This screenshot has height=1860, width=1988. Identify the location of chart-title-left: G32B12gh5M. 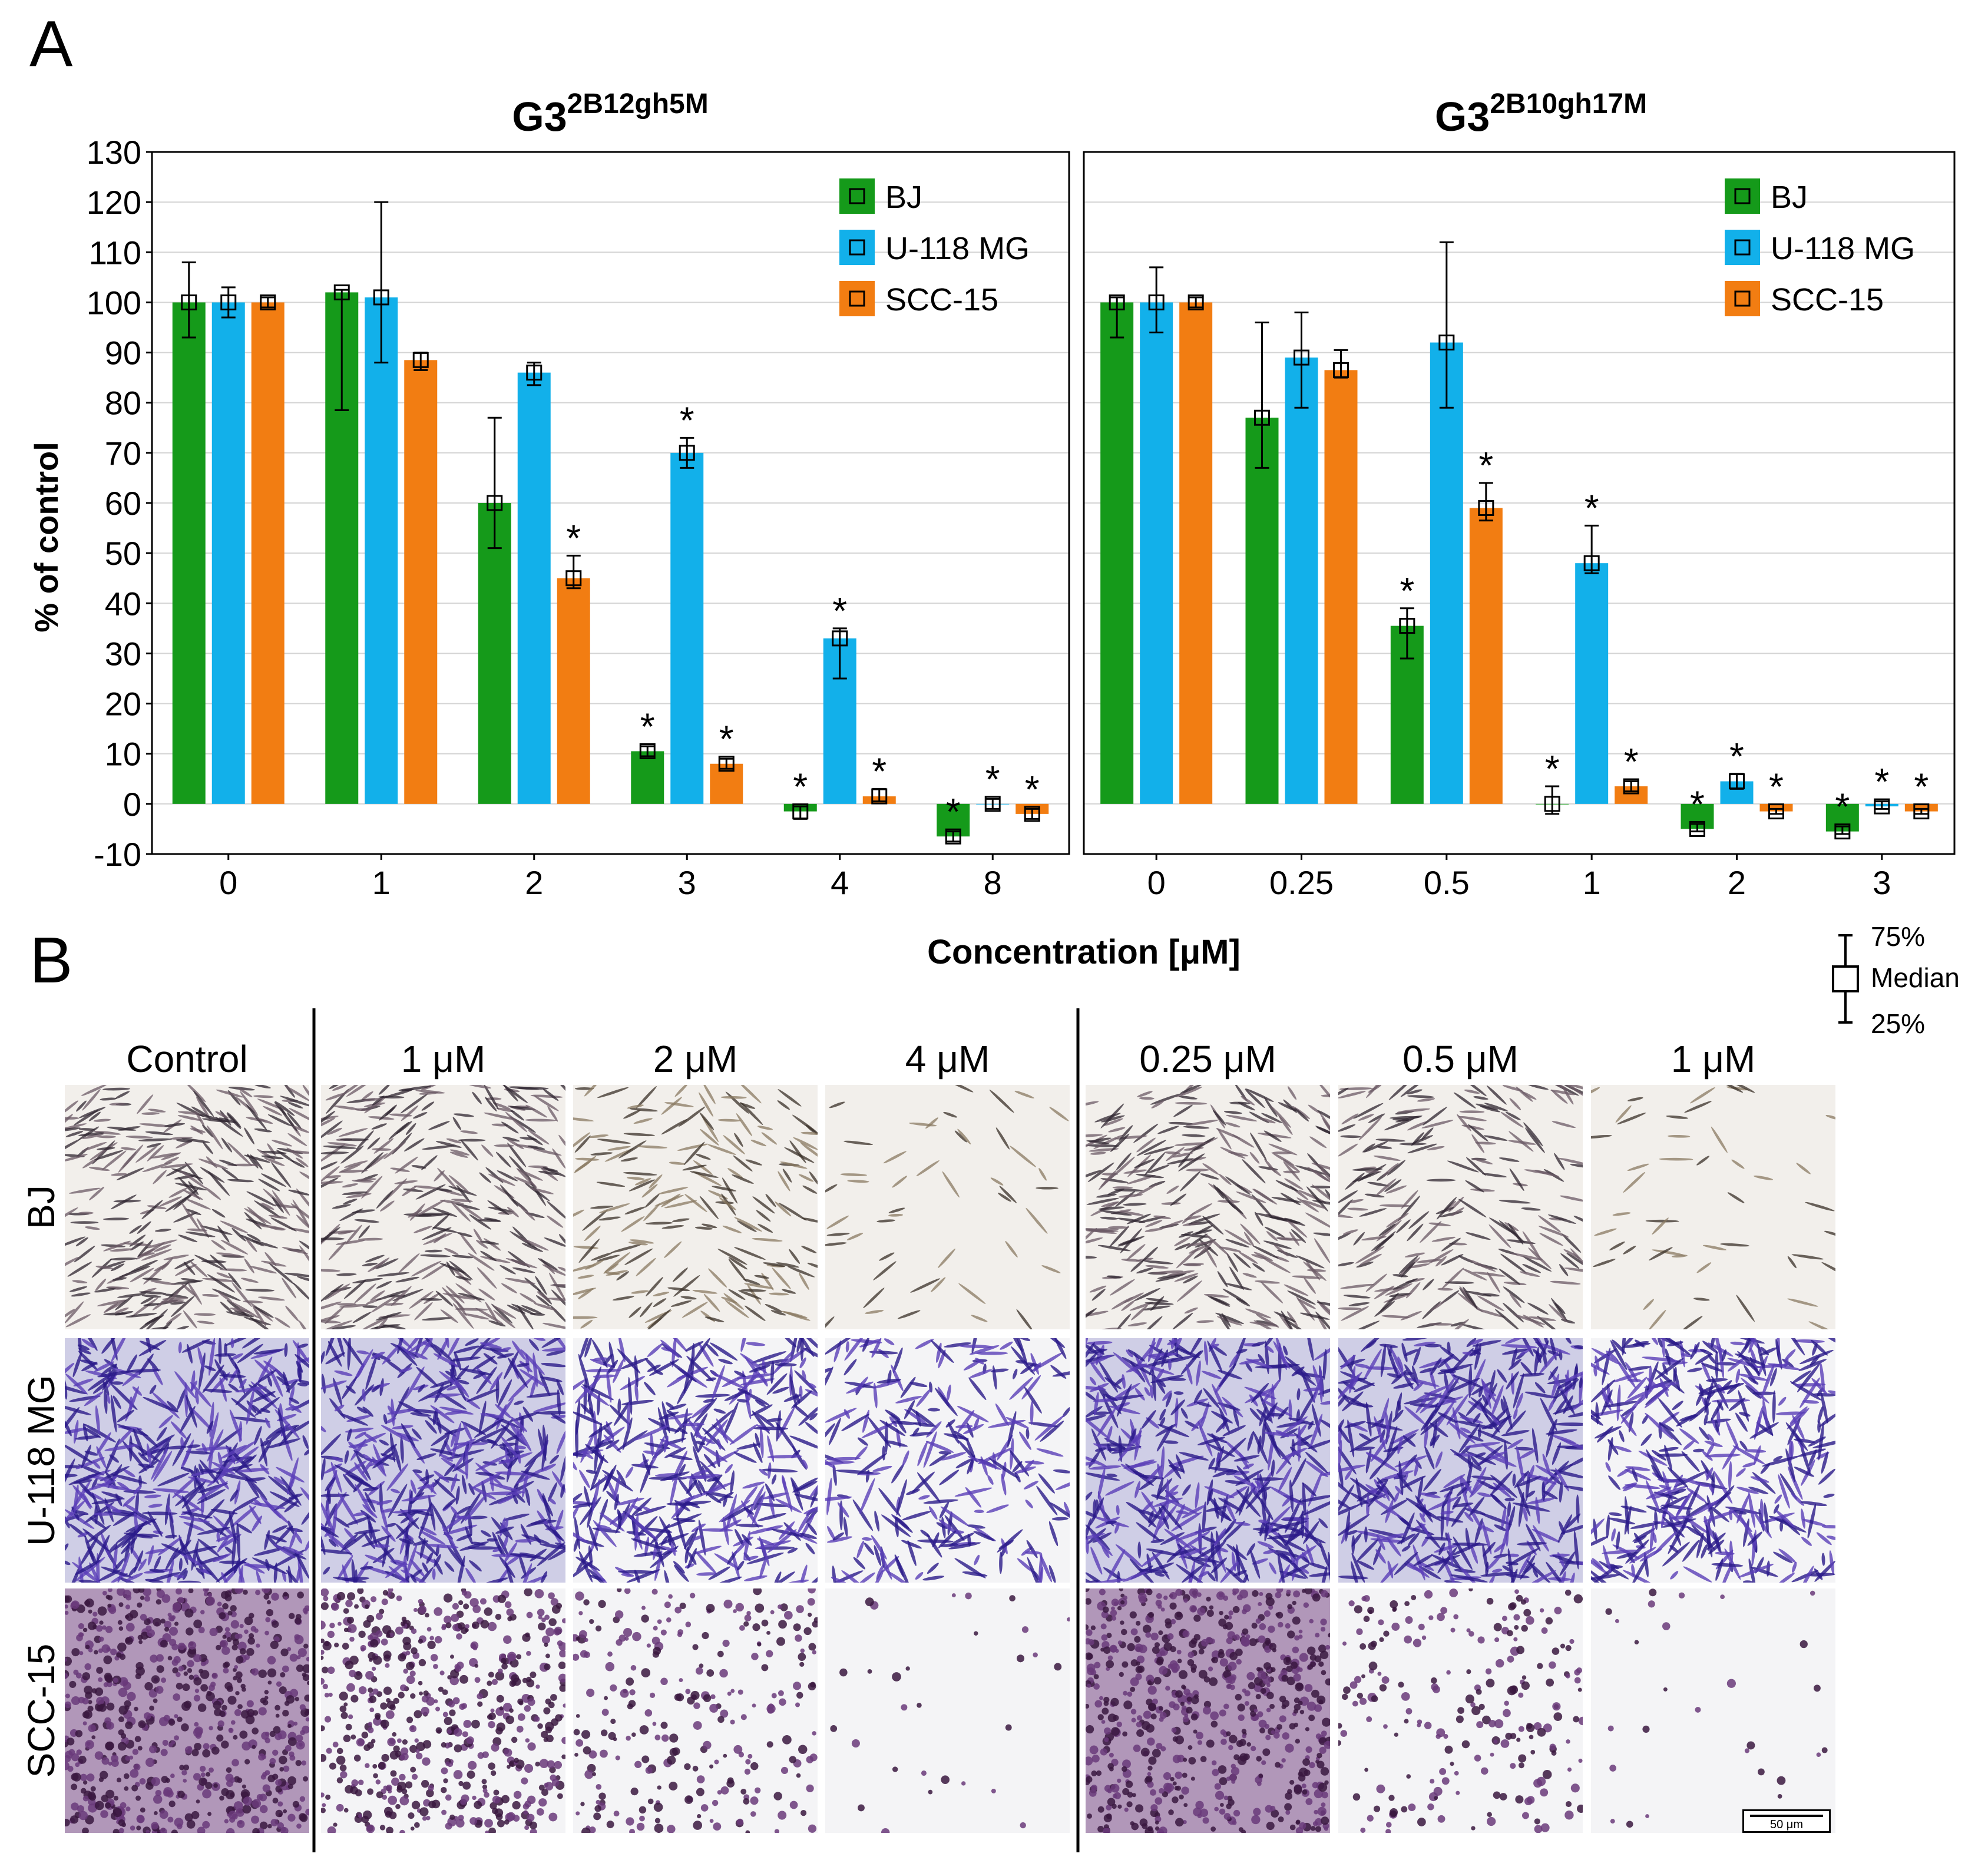
(610, 114).